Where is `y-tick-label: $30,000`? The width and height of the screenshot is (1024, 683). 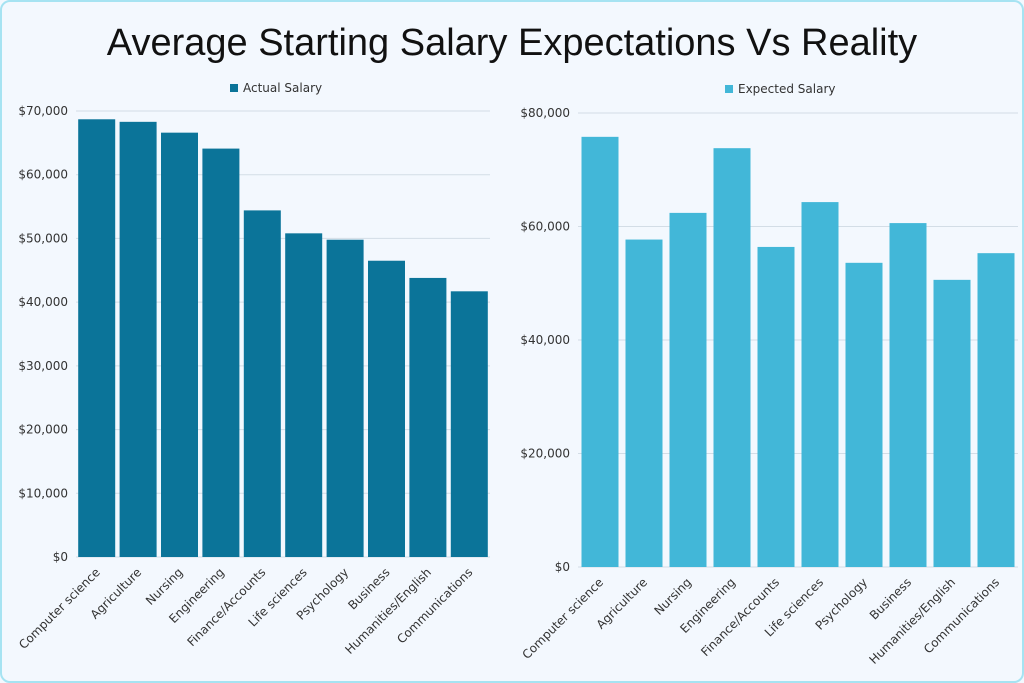 y-tick-label: $30,000 is located at coordinates (43, 366).